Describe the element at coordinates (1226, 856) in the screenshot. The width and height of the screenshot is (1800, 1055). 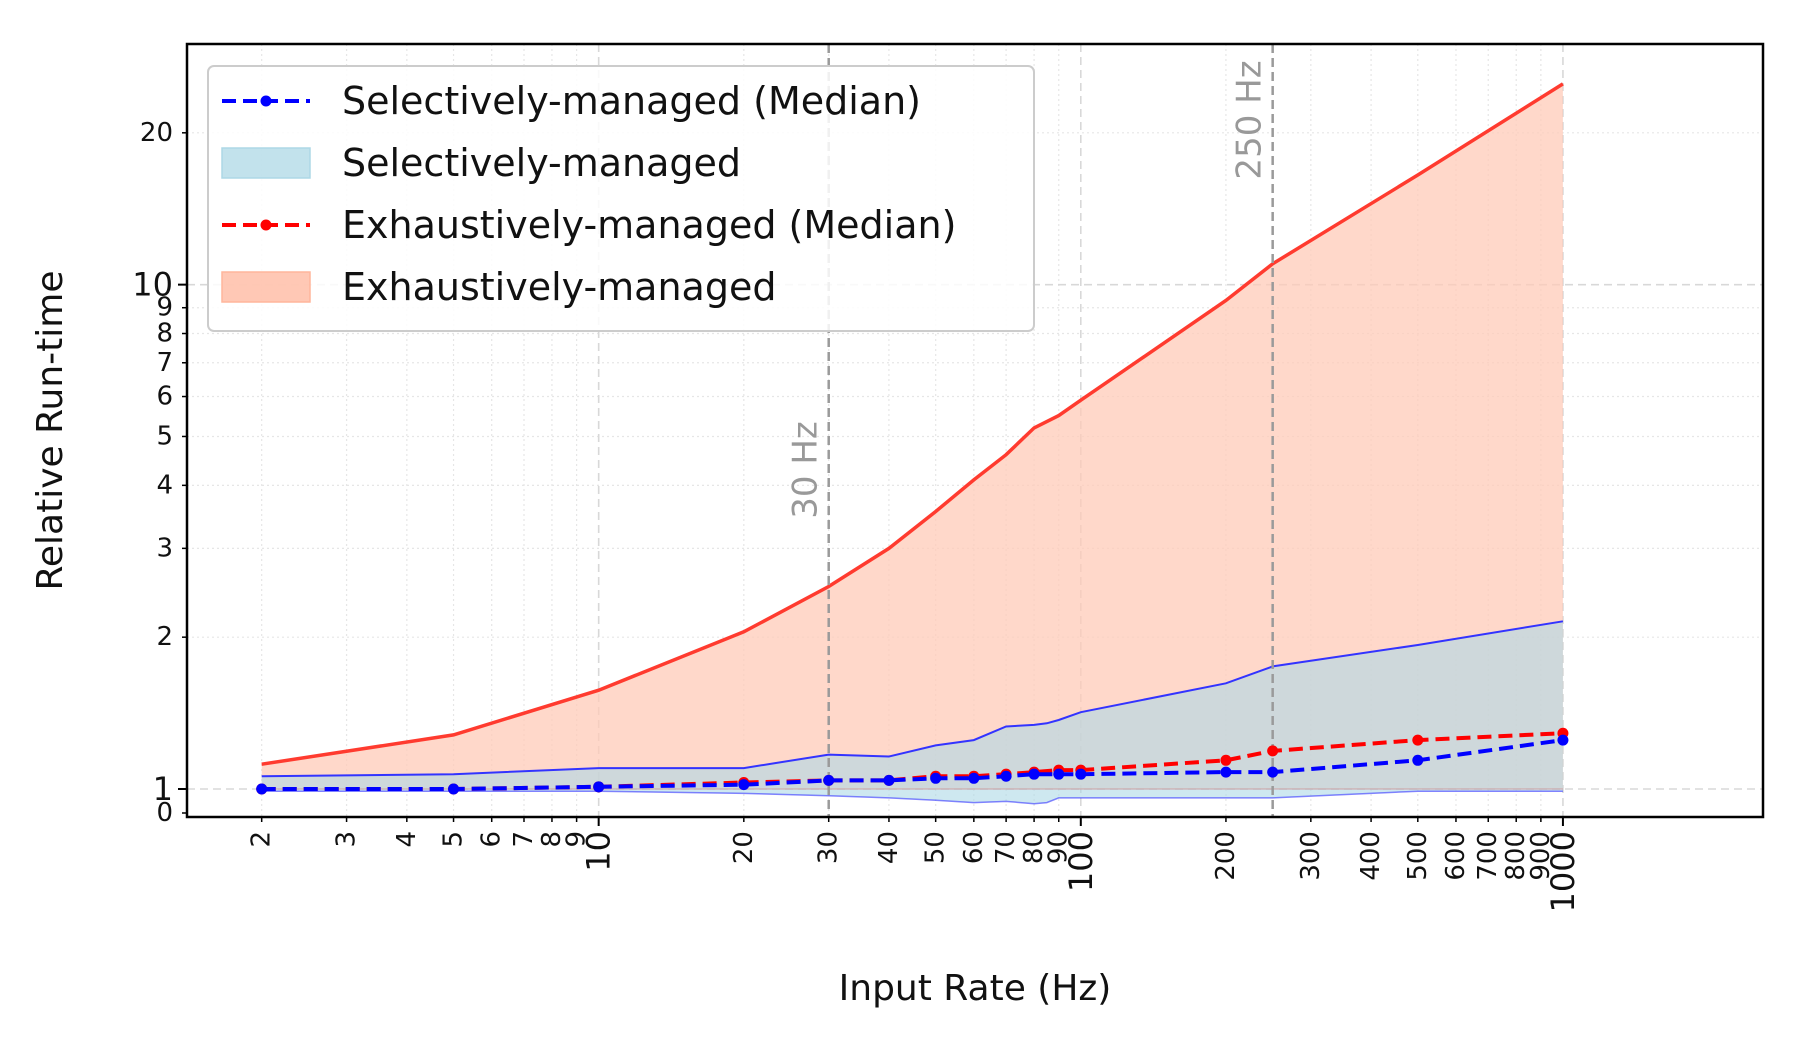
I see `x-tick-label: 200` at that location.